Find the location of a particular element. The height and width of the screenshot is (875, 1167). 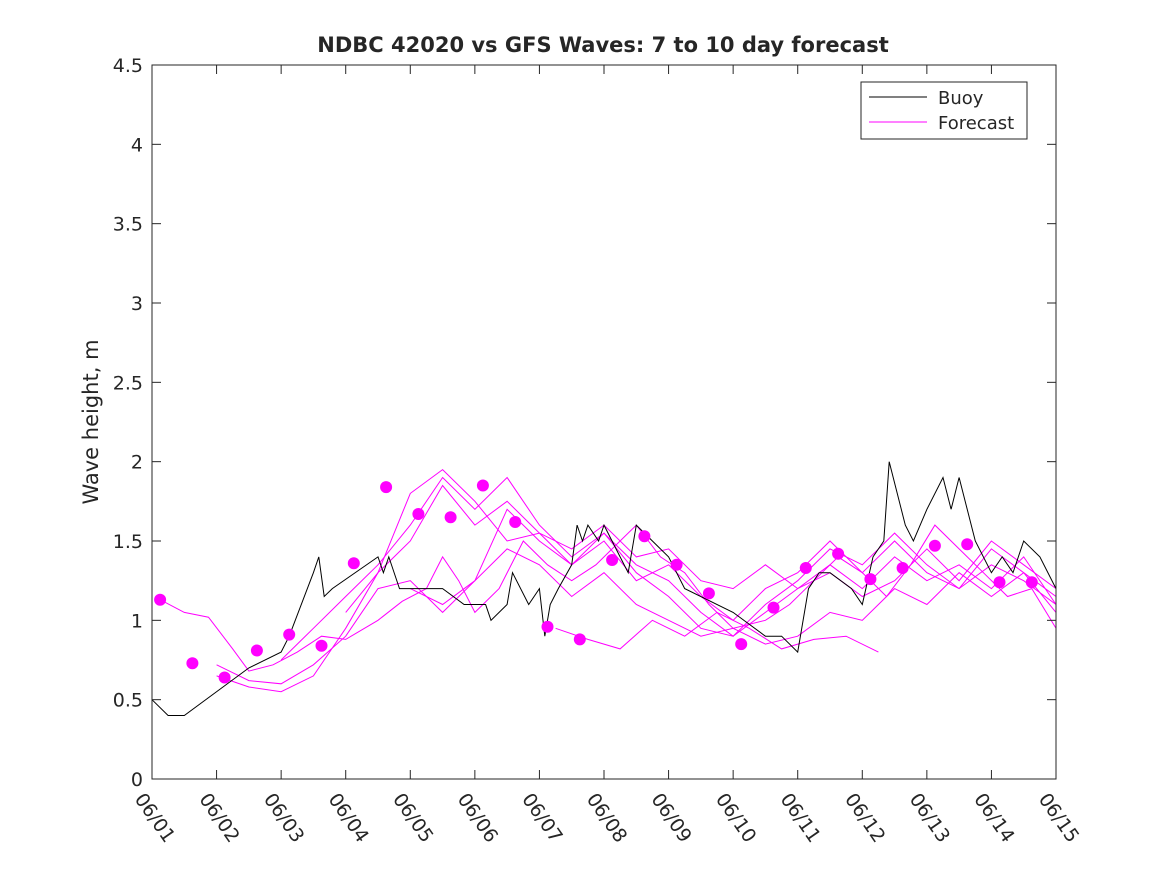

y-tick-label: 2 is located at coordinates (137, 463).